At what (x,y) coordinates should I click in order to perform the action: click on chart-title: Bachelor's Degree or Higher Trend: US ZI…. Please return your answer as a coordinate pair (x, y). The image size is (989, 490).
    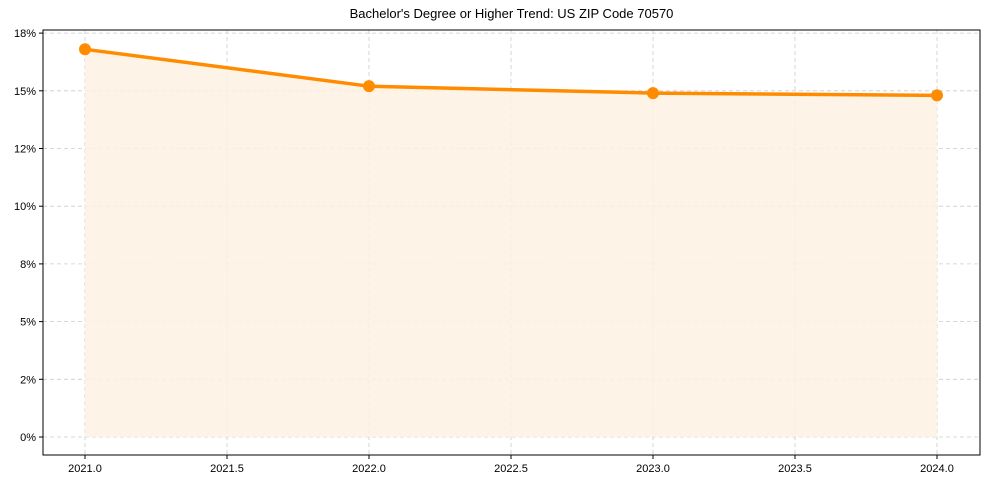
    Looking at the image, I should click on (511, 13).